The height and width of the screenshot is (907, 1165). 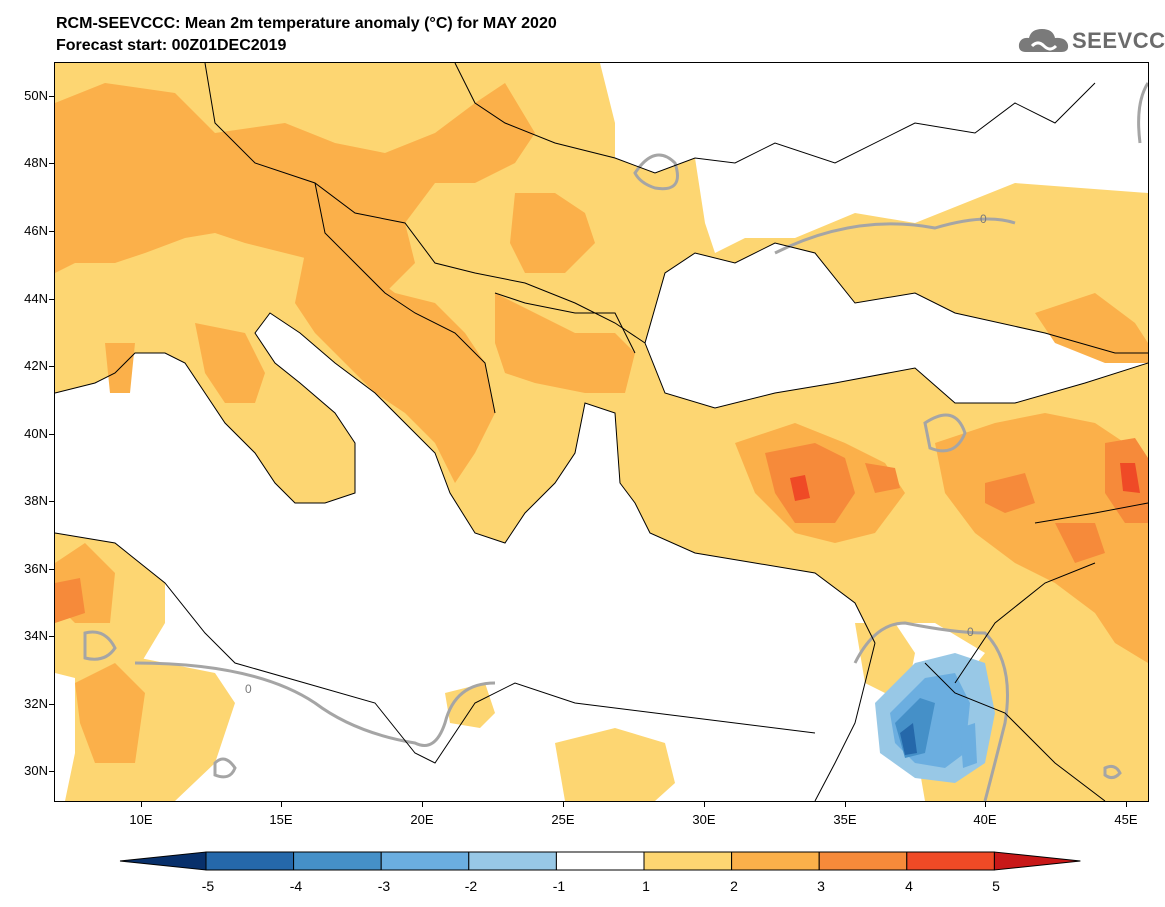 What do you see at coordinates (646, 886) in the screenshot?
I see `colorbar-label: 1` at bounding box center [646, 886].